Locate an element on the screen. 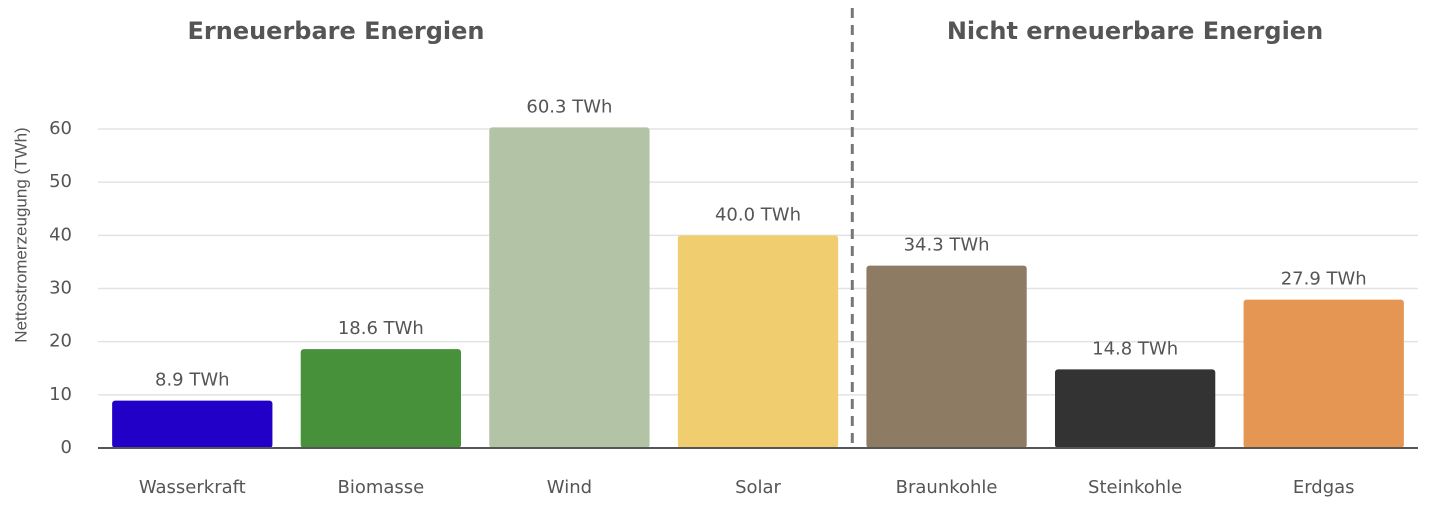 This screenshot has height=515, width=1440. y-tick-label: 50 is located at coordinates (60, 181).